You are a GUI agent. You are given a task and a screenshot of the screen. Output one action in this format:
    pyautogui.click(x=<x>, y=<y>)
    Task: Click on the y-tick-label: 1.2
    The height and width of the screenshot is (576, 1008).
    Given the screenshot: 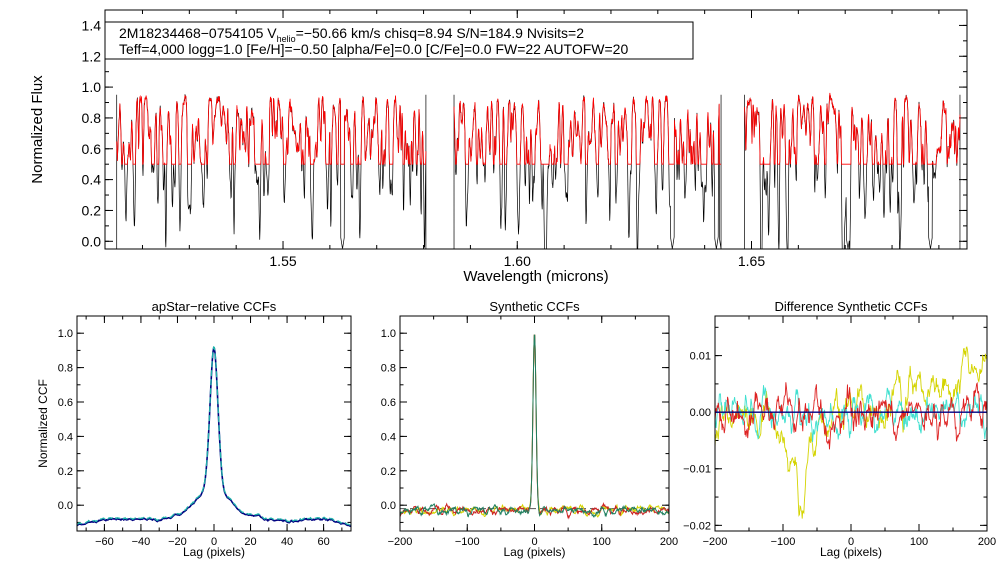 What is the action you would take?
    pyautogui.click(x=92, y=56)
    